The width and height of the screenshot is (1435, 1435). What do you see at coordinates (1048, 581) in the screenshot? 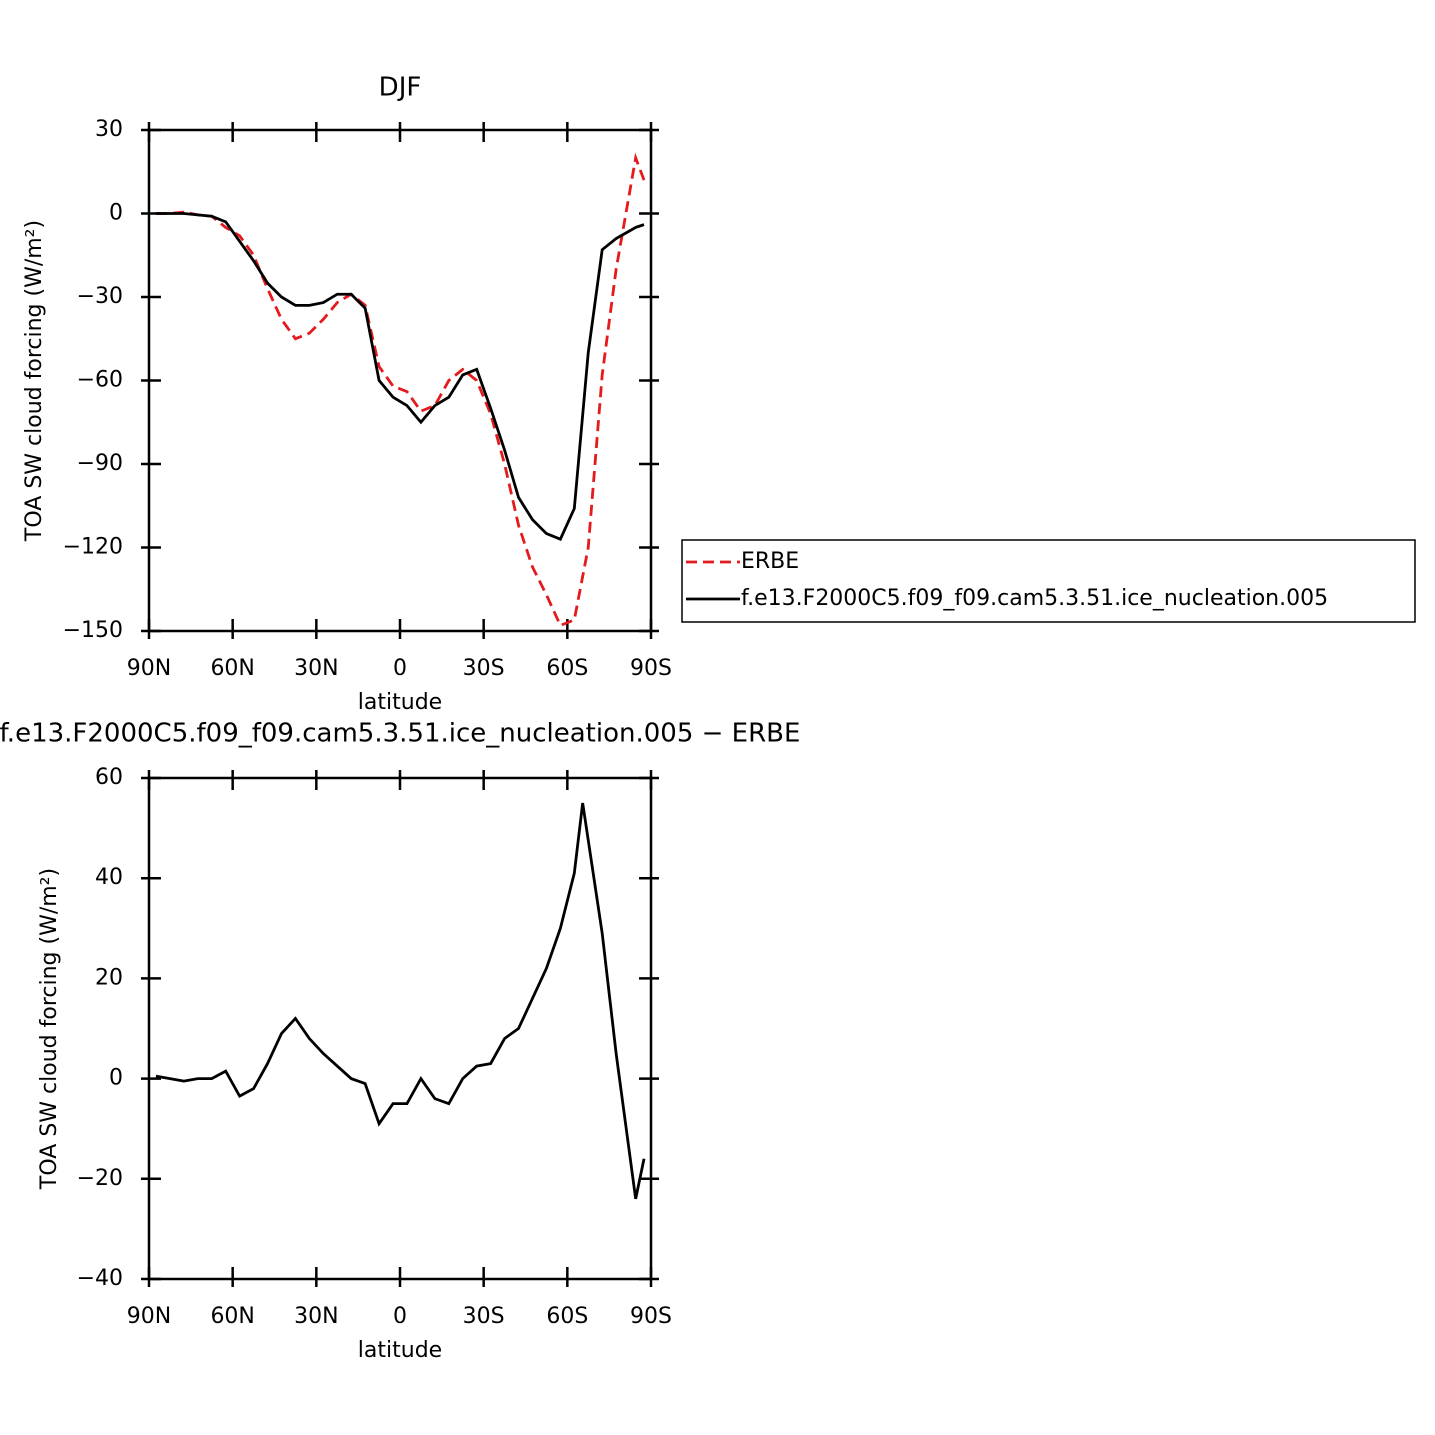
I see `legend-box` at bounding box center [1048, 581].